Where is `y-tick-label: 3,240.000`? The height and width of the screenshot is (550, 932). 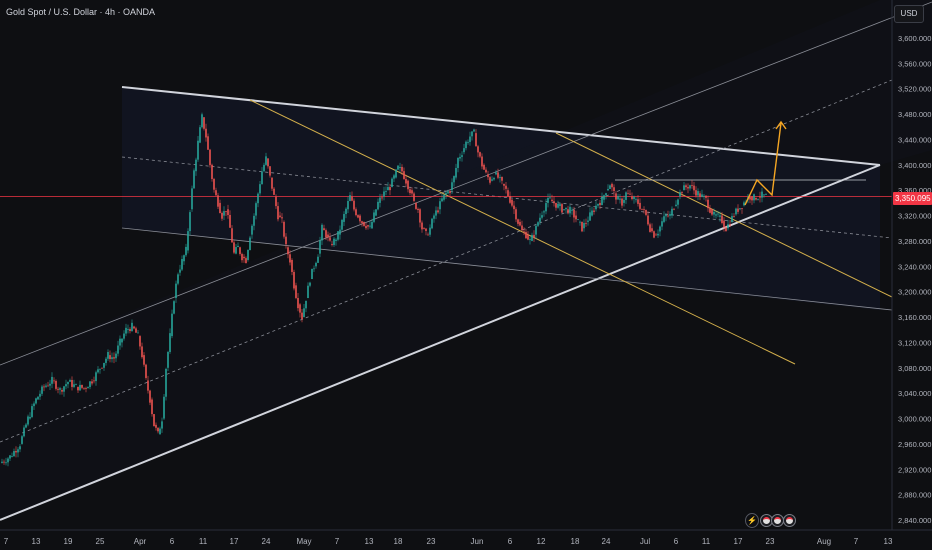 y-tick-label: 3,240.000 is located at coordinates (914, 266).